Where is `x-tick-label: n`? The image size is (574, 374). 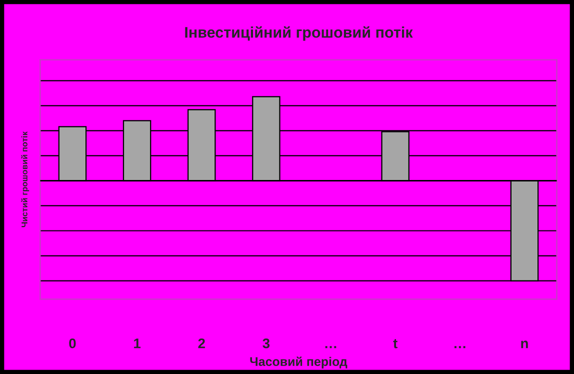 x-tick-label: n is located at coordinates (524, 344).